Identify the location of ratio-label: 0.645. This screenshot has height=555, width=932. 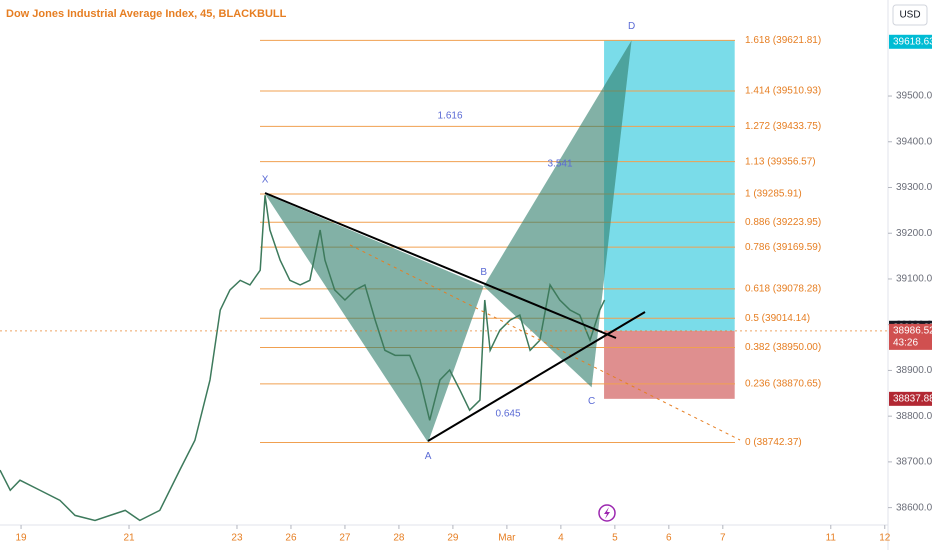
(507, 414).